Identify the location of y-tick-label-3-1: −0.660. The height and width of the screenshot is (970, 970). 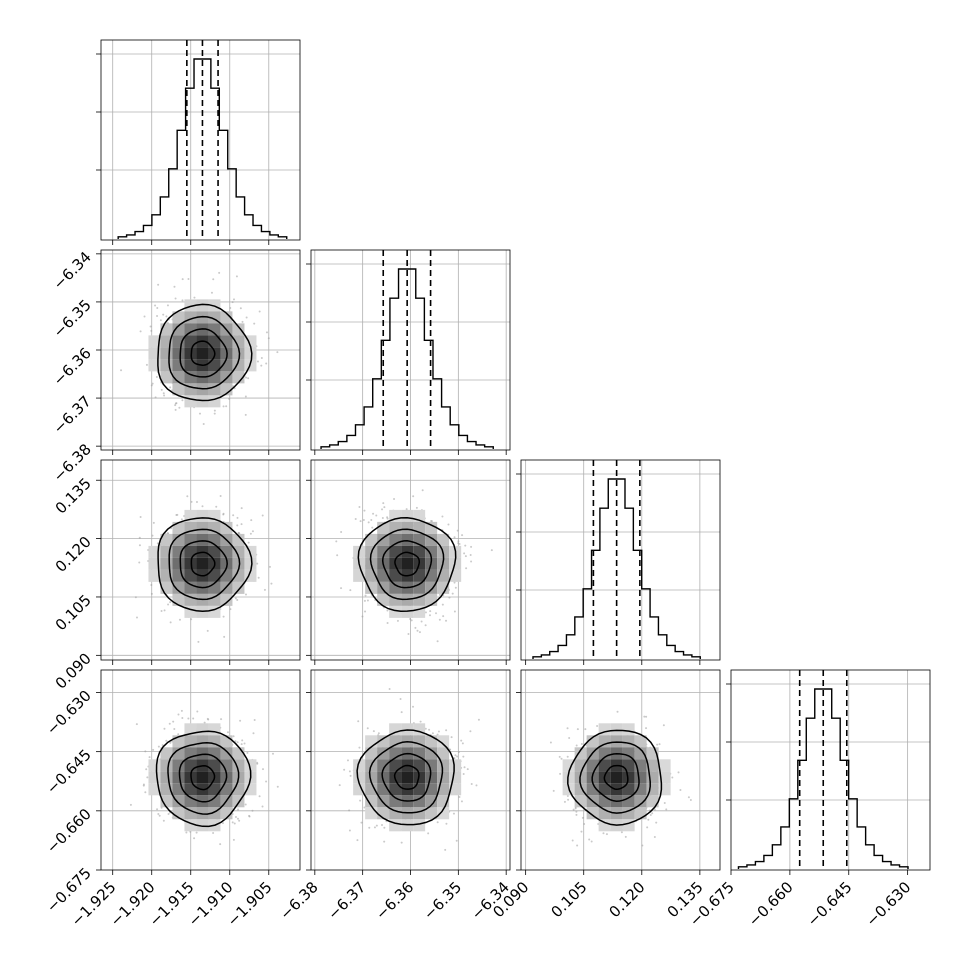
(69, 831).